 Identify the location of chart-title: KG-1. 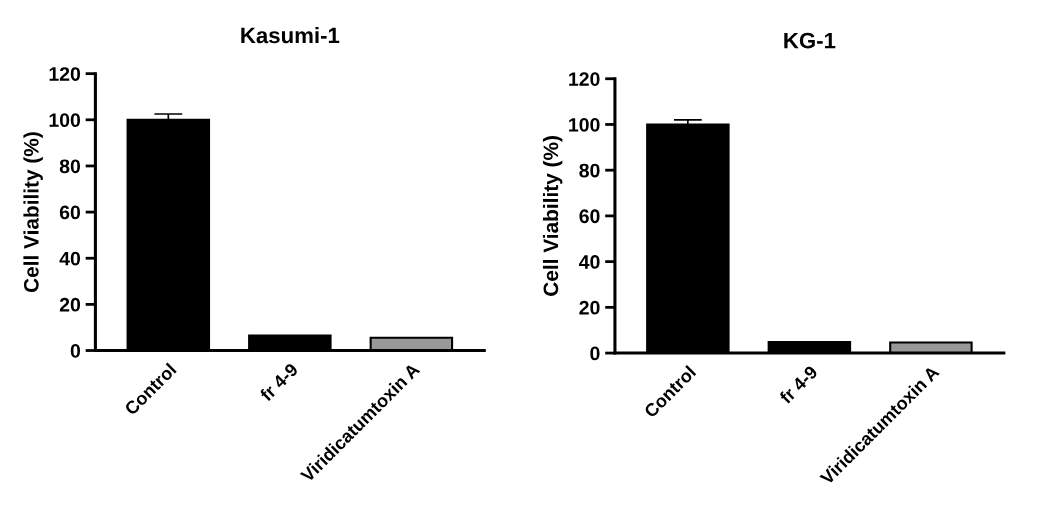
(810, 40).